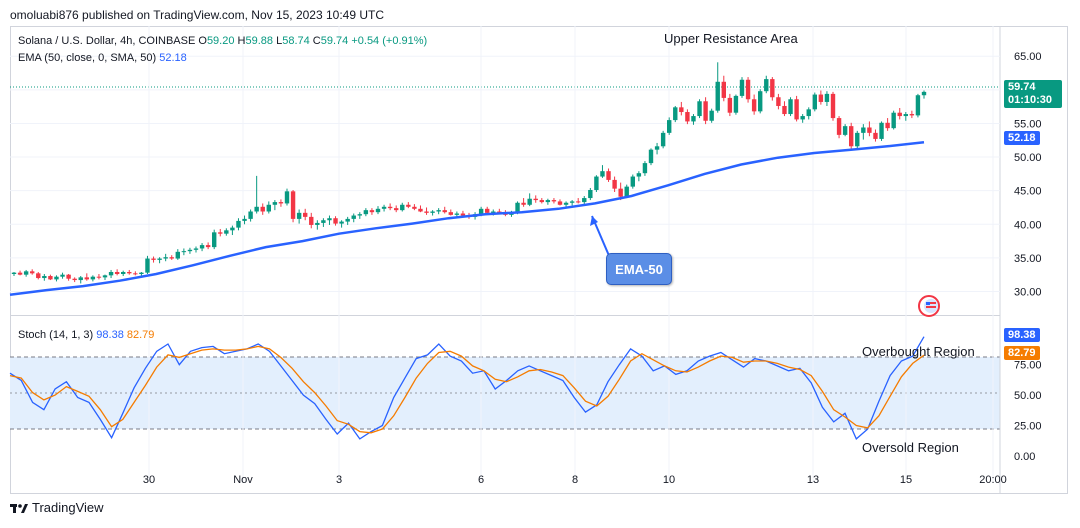 Image resolution: width=1080 pixels, height=528 pixels. I want to click on stoch-d-tag: 82.79, so click(1022, 353).